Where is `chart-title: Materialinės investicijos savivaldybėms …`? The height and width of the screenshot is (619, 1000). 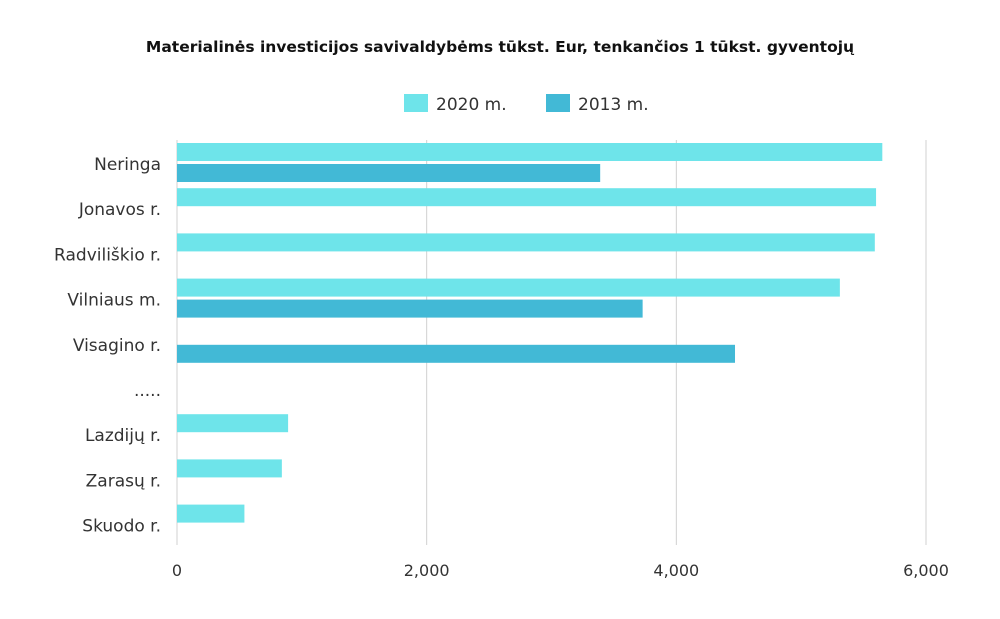 chart-title: Materialinės investicijos savivaldybėms … is located at coordinates (500, 47).